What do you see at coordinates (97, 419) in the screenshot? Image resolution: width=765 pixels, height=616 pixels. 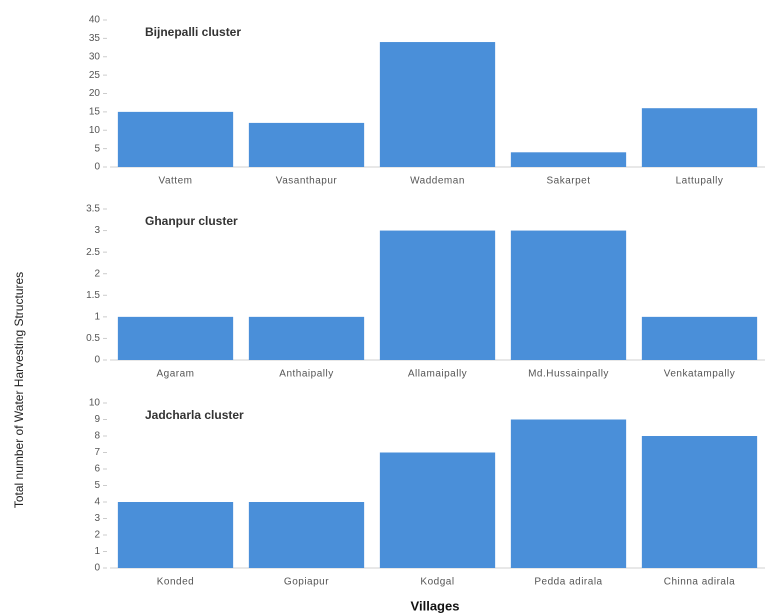 I see `y-tick-label: 9` at bounding box center [97, 419].